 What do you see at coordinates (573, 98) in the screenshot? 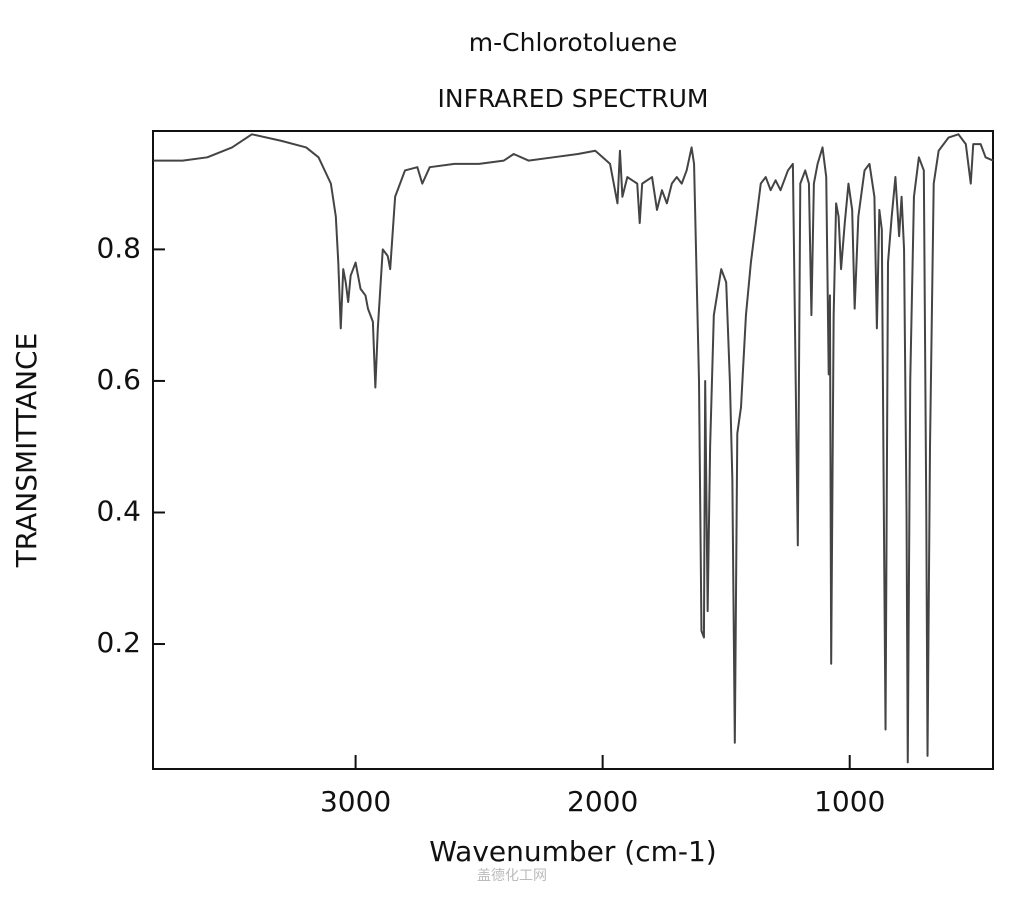
I see `chart-subtitle: INFRARED SPECTRUM` at bounding box center [573, 98].